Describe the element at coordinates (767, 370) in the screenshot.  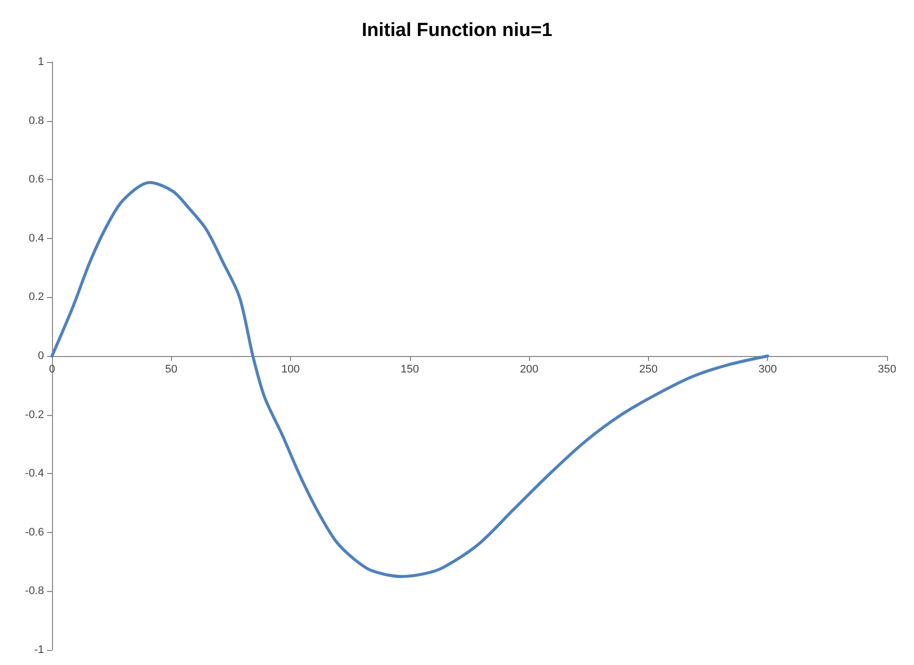
I see `x-tick-label: 300` at that location.